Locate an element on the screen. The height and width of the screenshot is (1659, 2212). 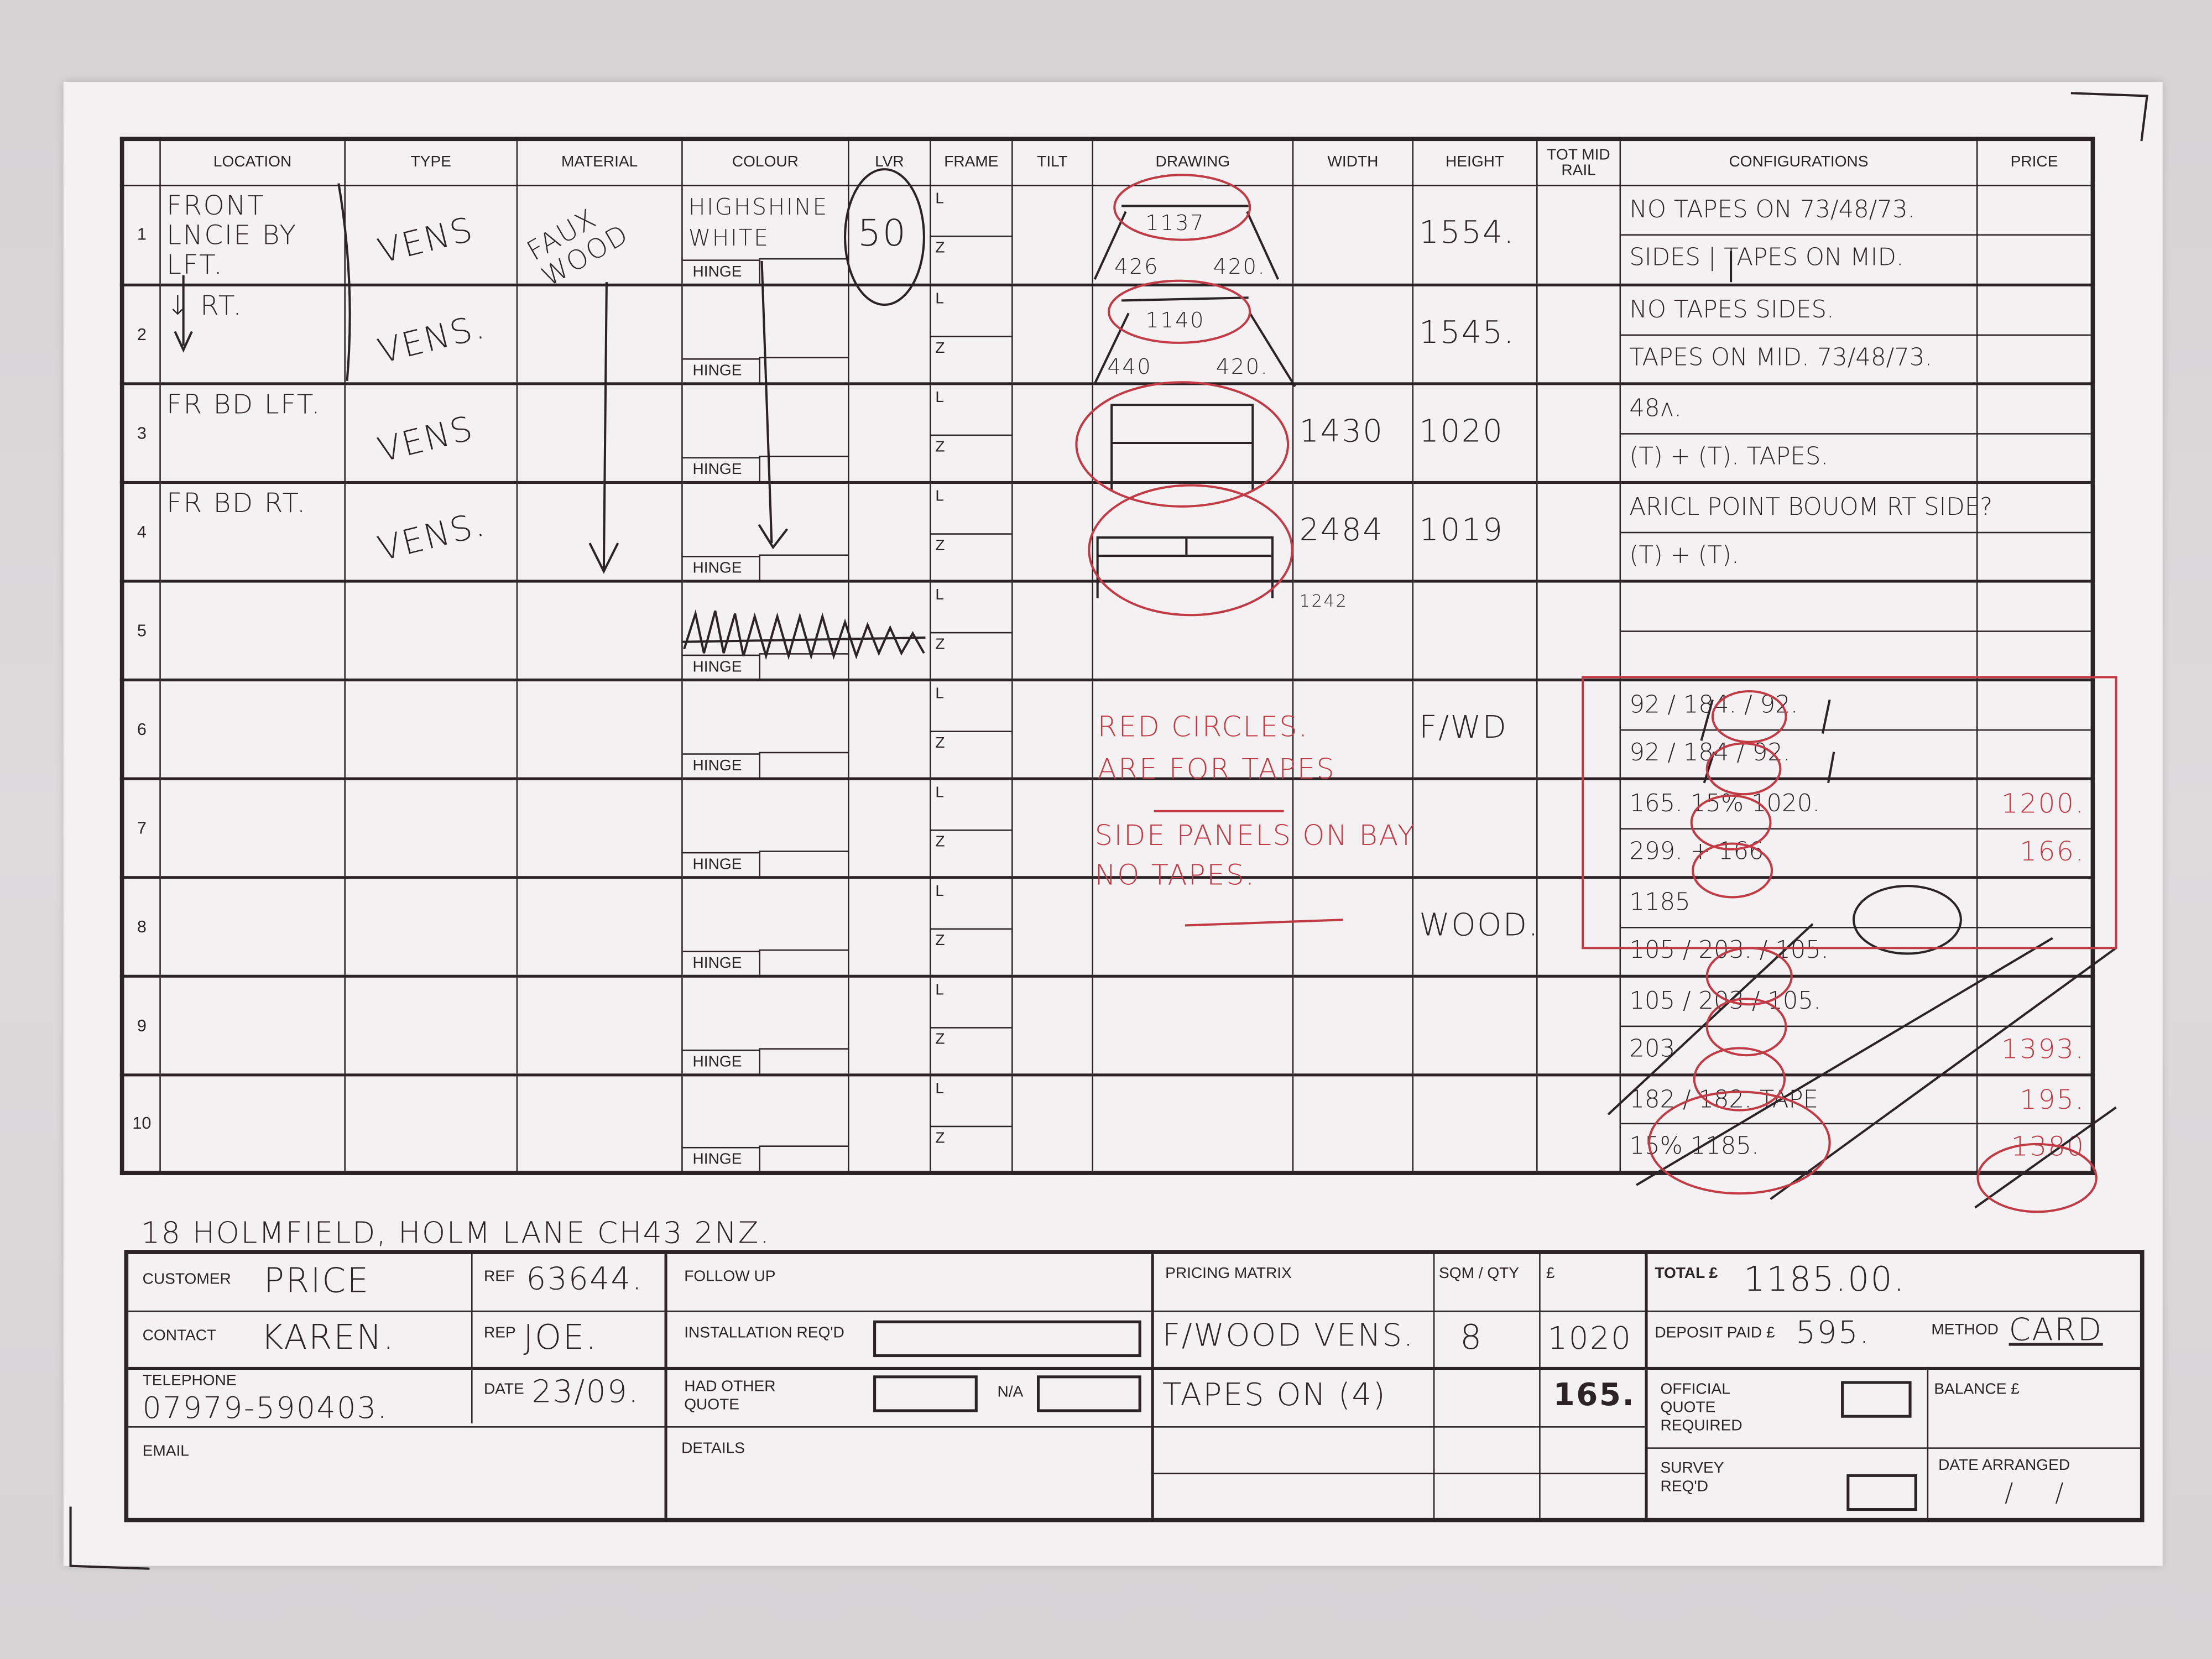
type-cell: VENS. is located at coordinates (431, 531).